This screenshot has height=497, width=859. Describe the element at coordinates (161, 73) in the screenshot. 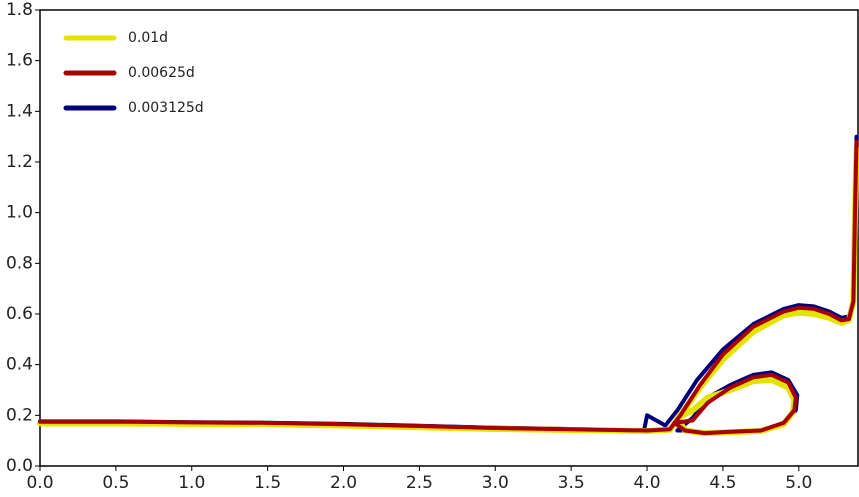

I see `legend-label: 0.00625d` at that location.